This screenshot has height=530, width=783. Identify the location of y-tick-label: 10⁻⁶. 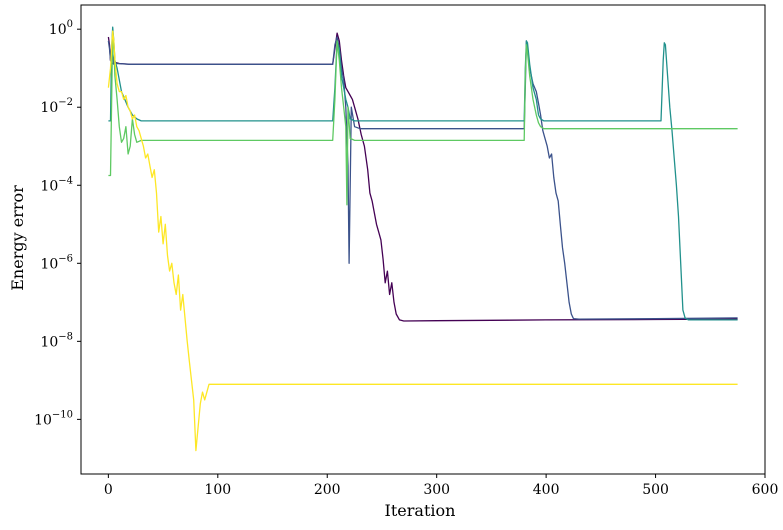
(56, 262).